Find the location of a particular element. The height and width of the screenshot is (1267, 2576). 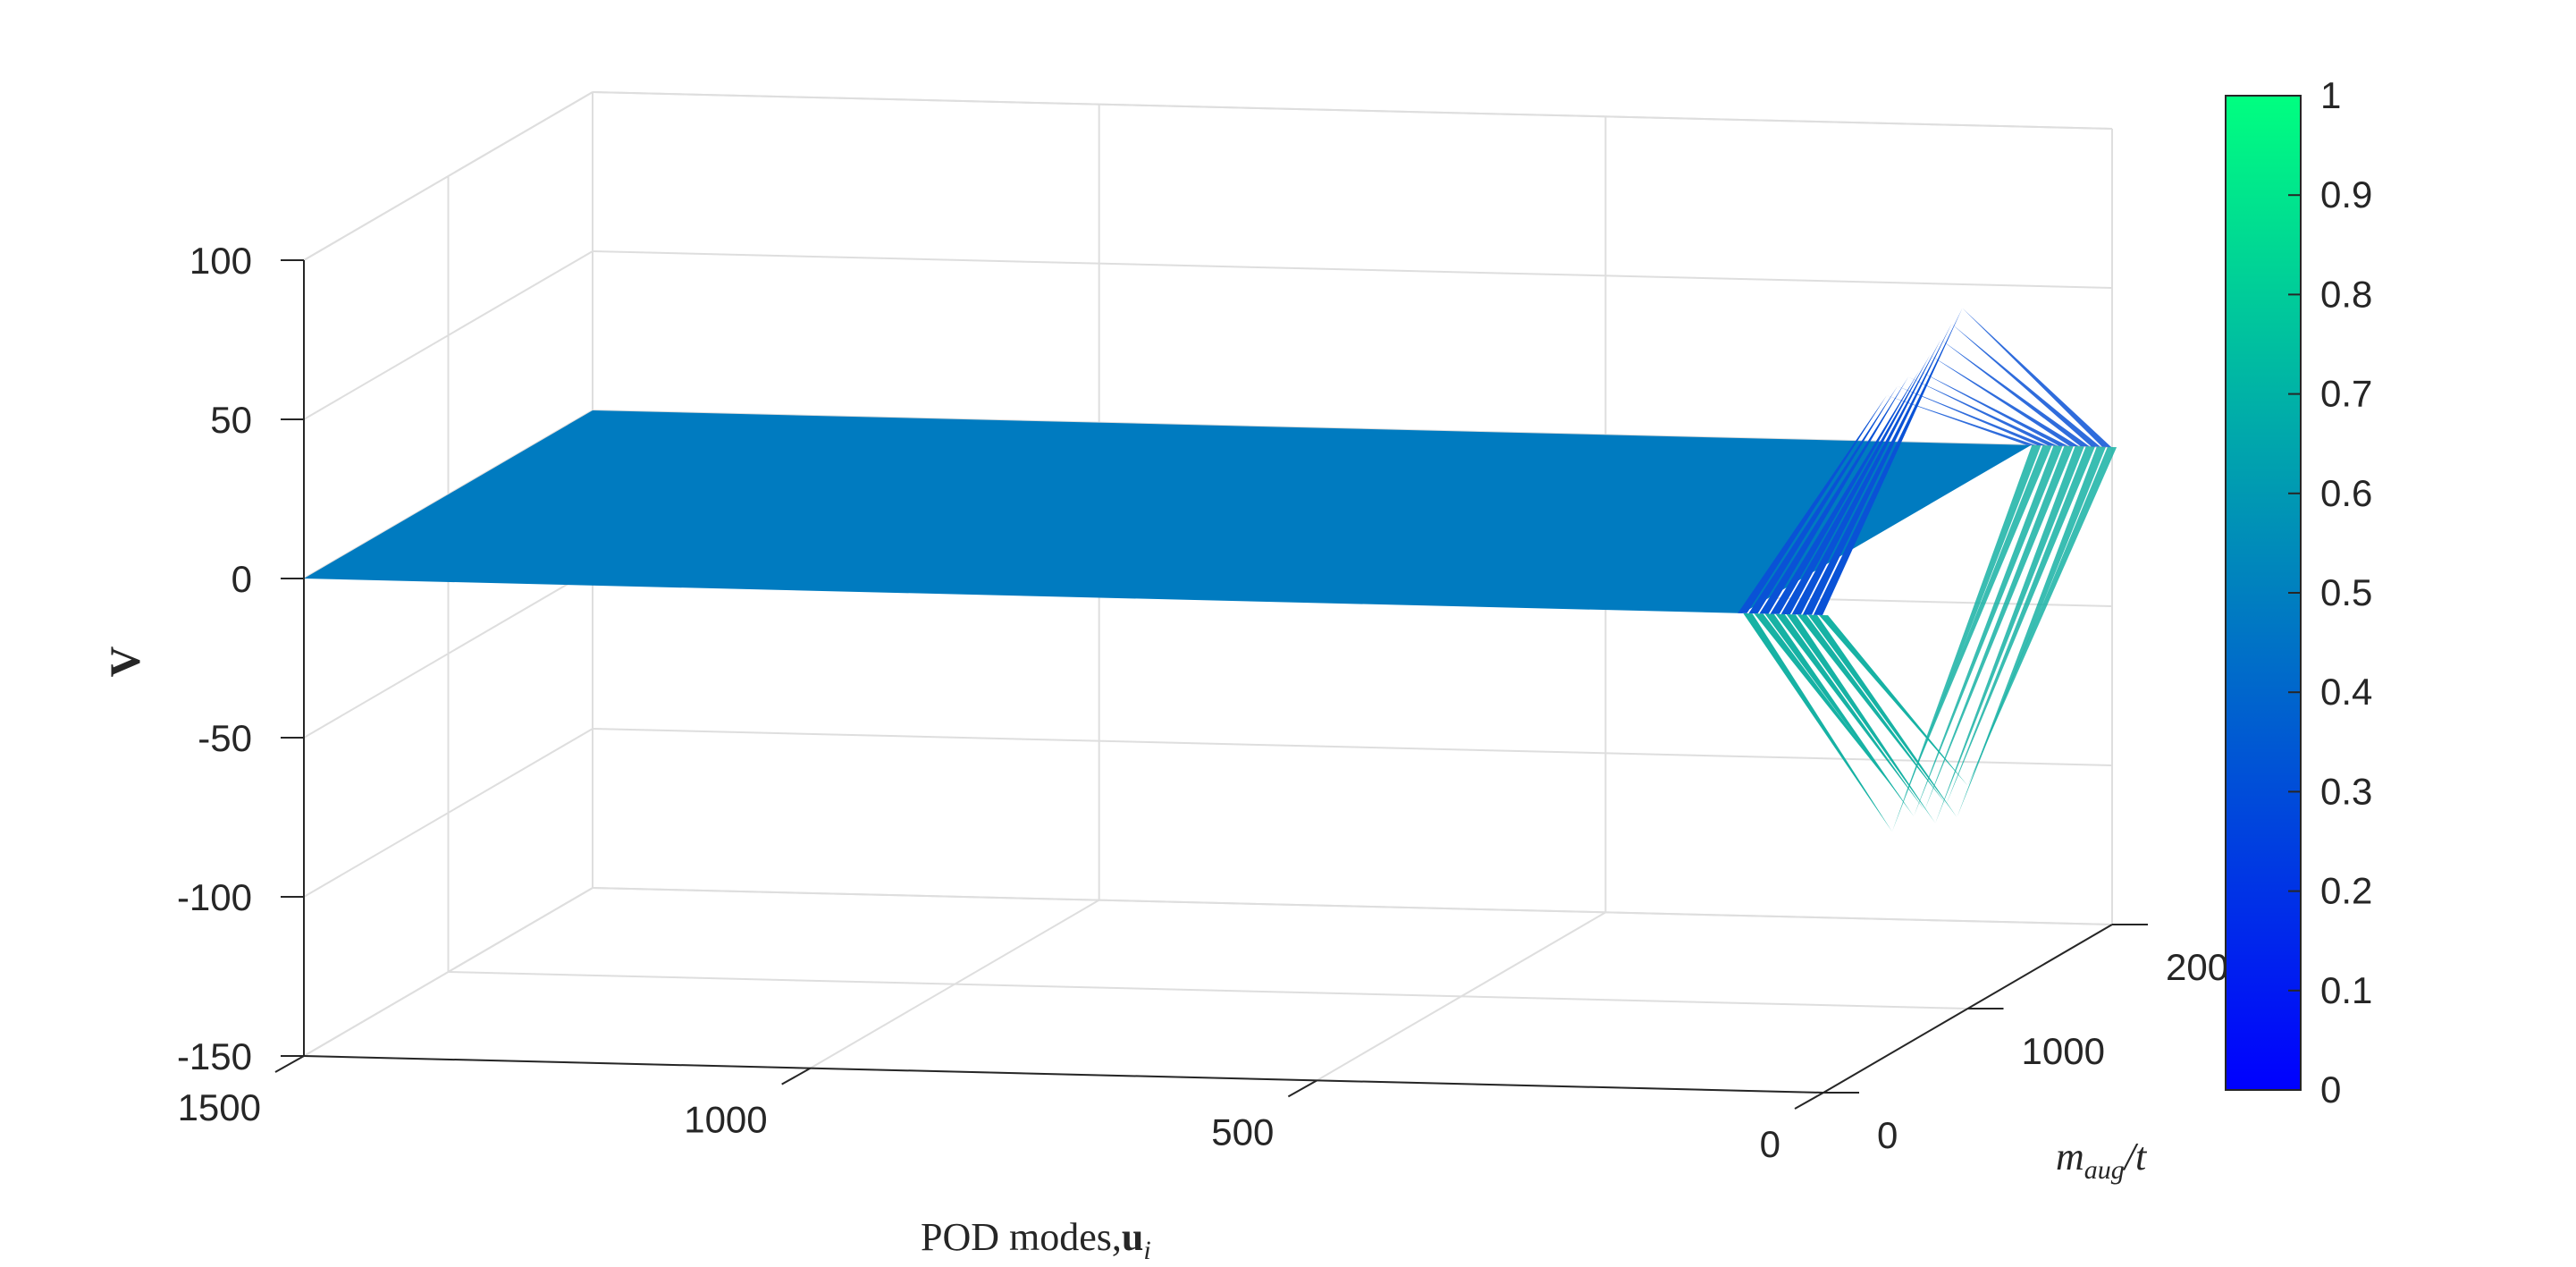

colorbar-tick-label: 0.8 is located at coordinates (2346, 294).